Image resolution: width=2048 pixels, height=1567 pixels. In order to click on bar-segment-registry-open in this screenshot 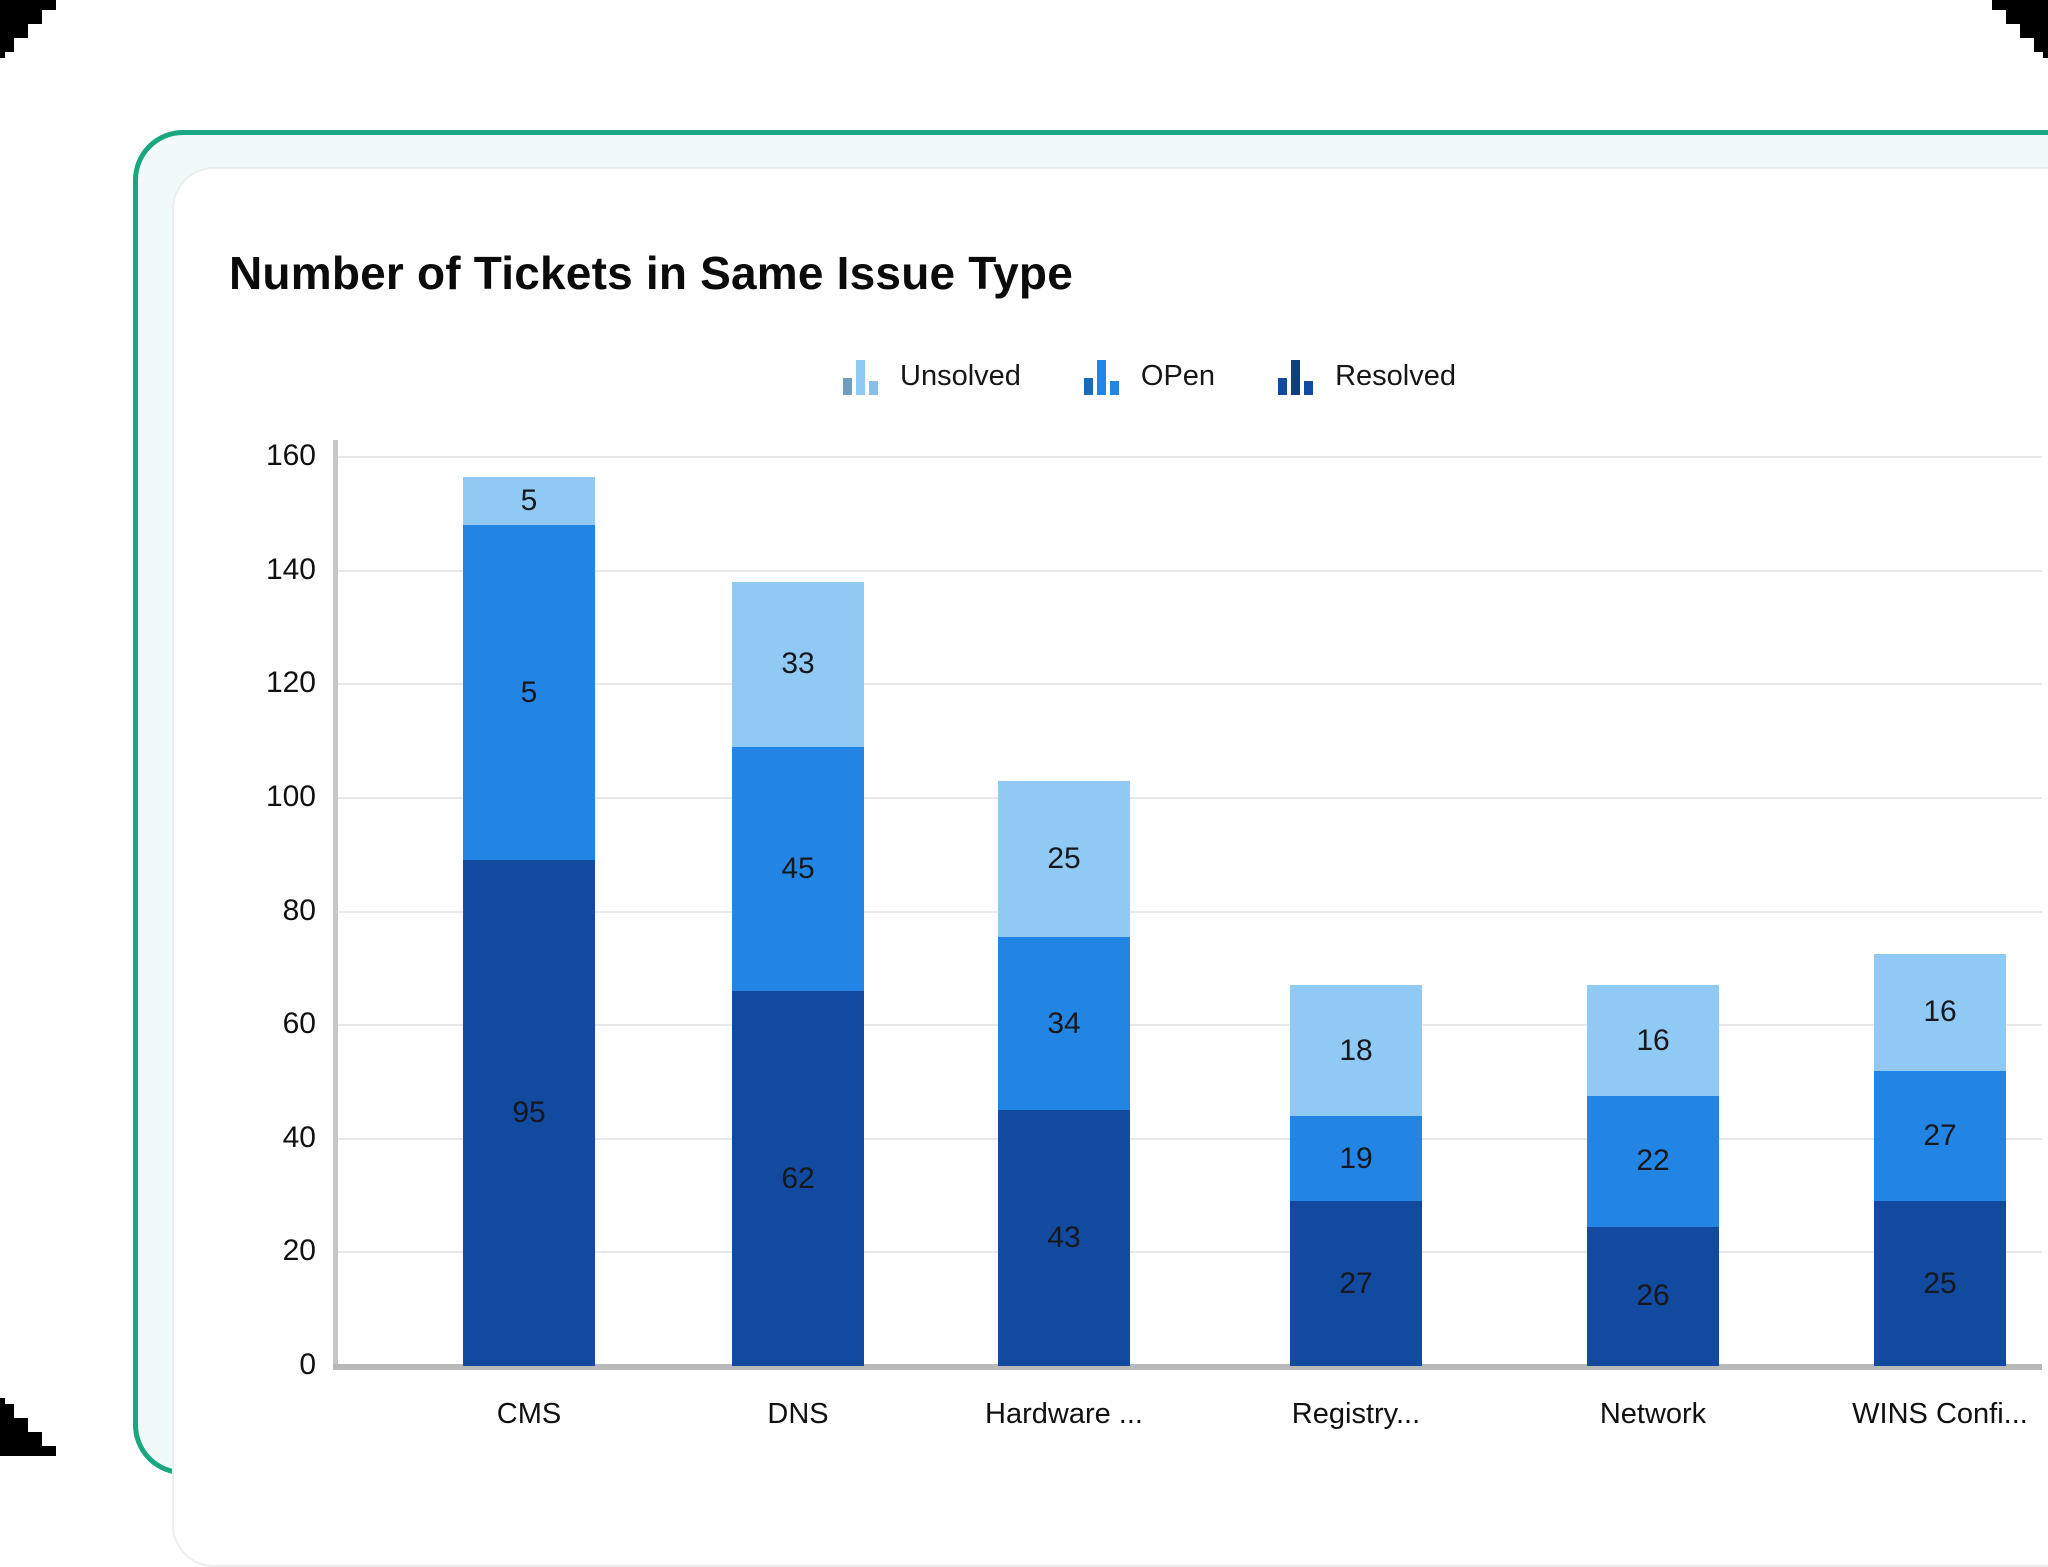, I will do `click(1356, 1159)`.